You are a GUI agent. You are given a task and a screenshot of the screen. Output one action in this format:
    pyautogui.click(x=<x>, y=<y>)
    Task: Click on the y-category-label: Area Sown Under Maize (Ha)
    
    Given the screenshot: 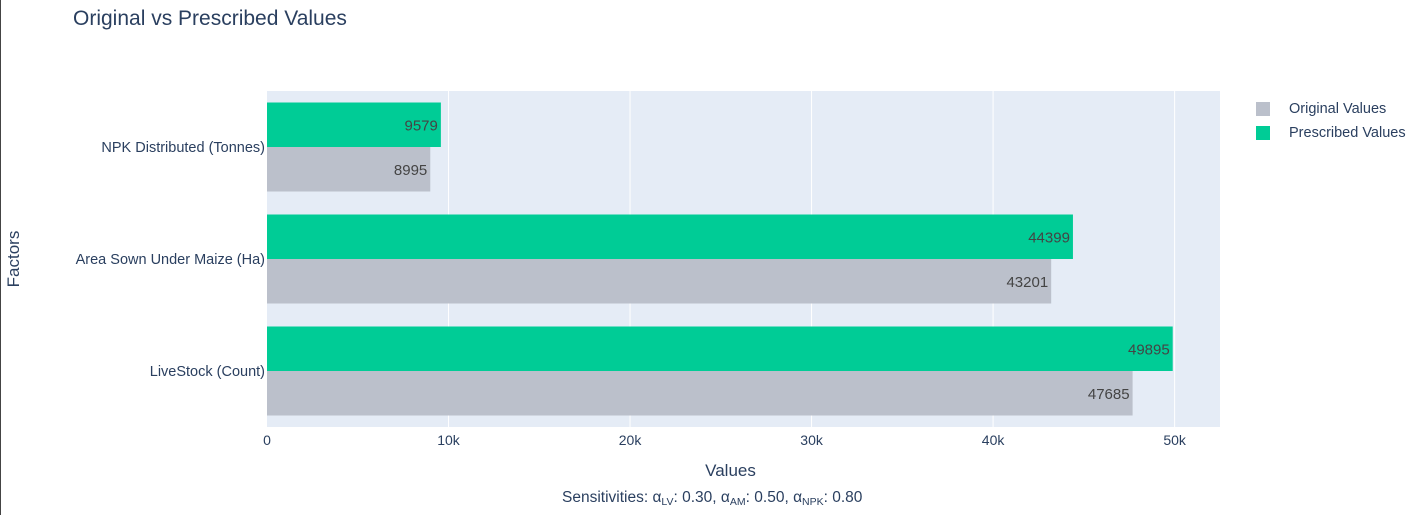 What is the action you would take?
    pyautogui.click(x=170, y=260)
    